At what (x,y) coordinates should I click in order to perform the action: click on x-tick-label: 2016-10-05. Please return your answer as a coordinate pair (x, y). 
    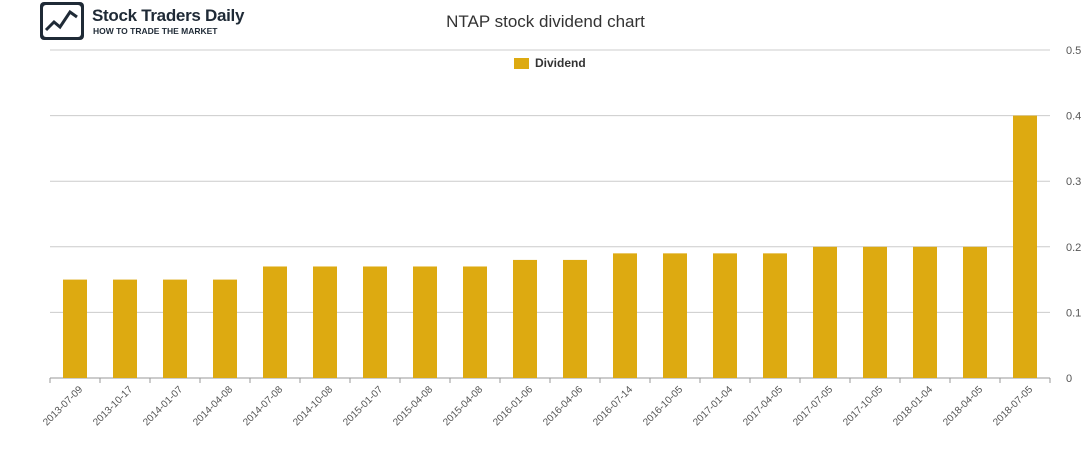
    Looking at the image, I should click on (663, 406).